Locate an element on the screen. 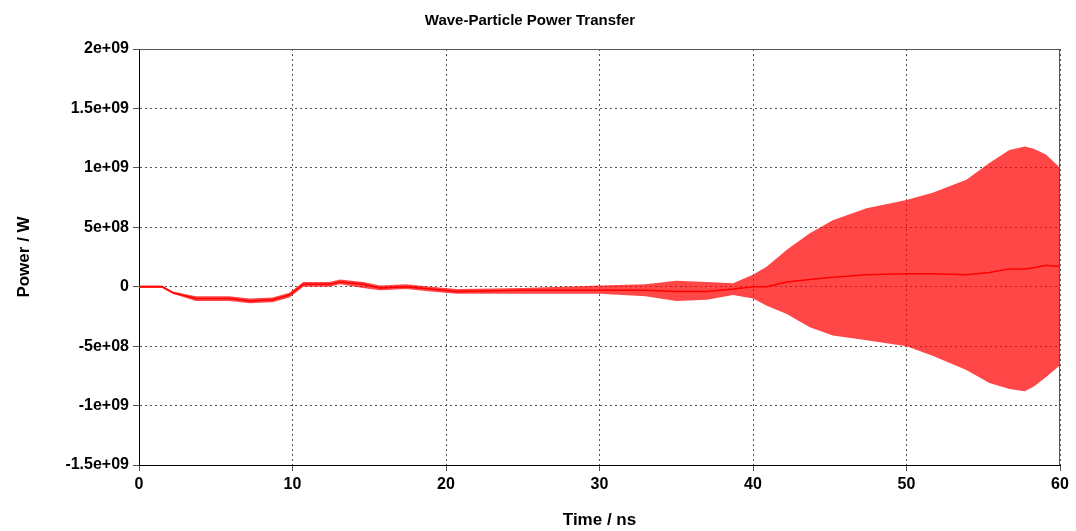 The height and width of the screenshot is (531, 1076). x-tick-label: 40 is located at coordinates (753, 484).